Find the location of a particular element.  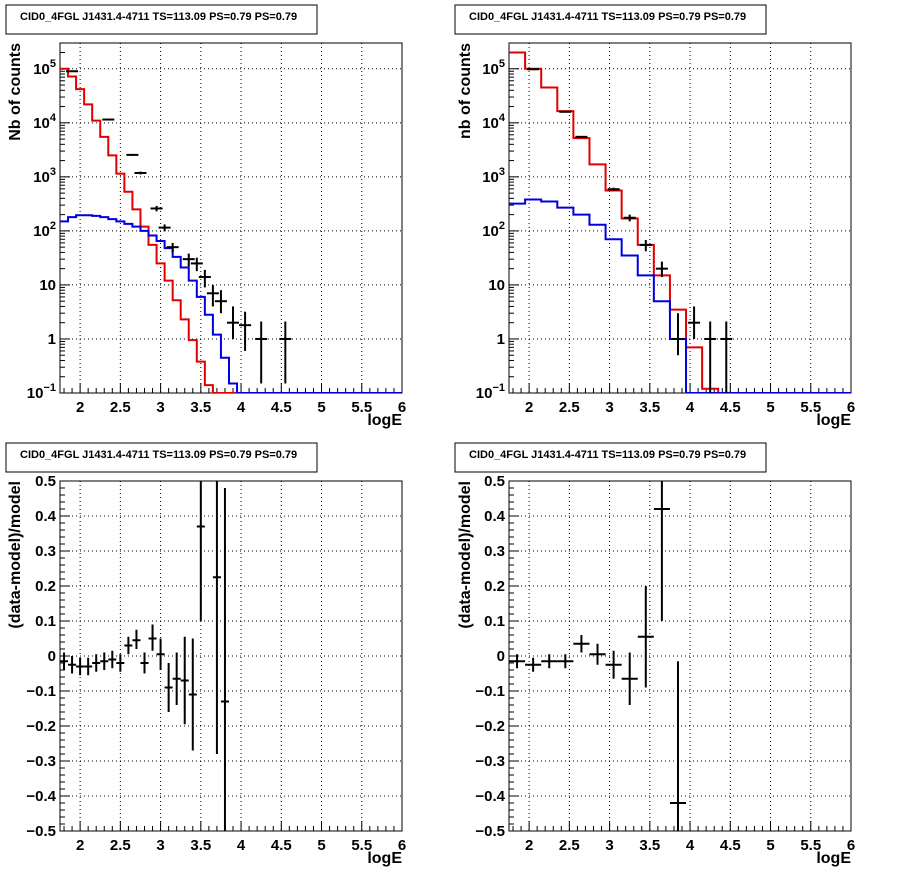

histogram-red is located at coordinates (680, 222).